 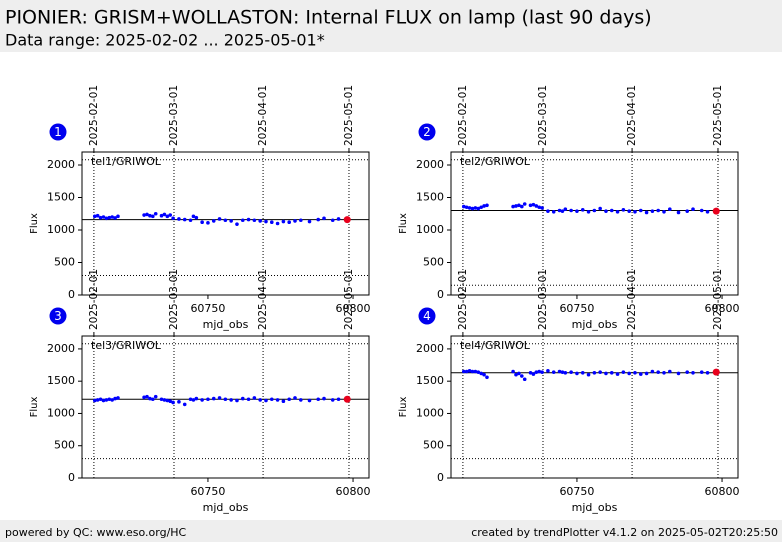 I want to click on top-tick-label: 2025-02-01, so click(x=463, y=299).